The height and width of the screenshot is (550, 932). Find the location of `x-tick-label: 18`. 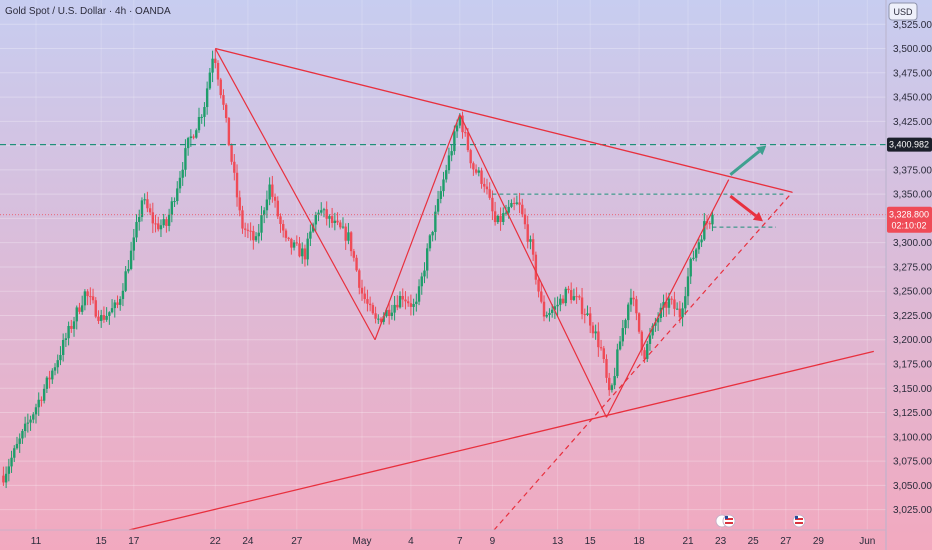

x-tick-label: 18 is located at coordinates (640, 541).